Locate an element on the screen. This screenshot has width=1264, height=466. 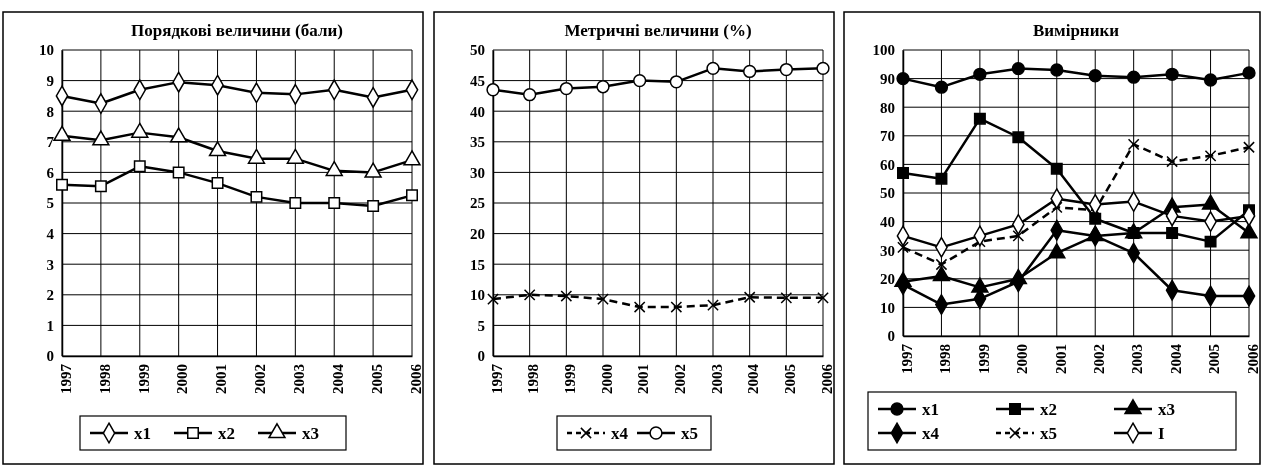
chart-title: Порядкові величини (бали) is located at coordinates (237, 30).